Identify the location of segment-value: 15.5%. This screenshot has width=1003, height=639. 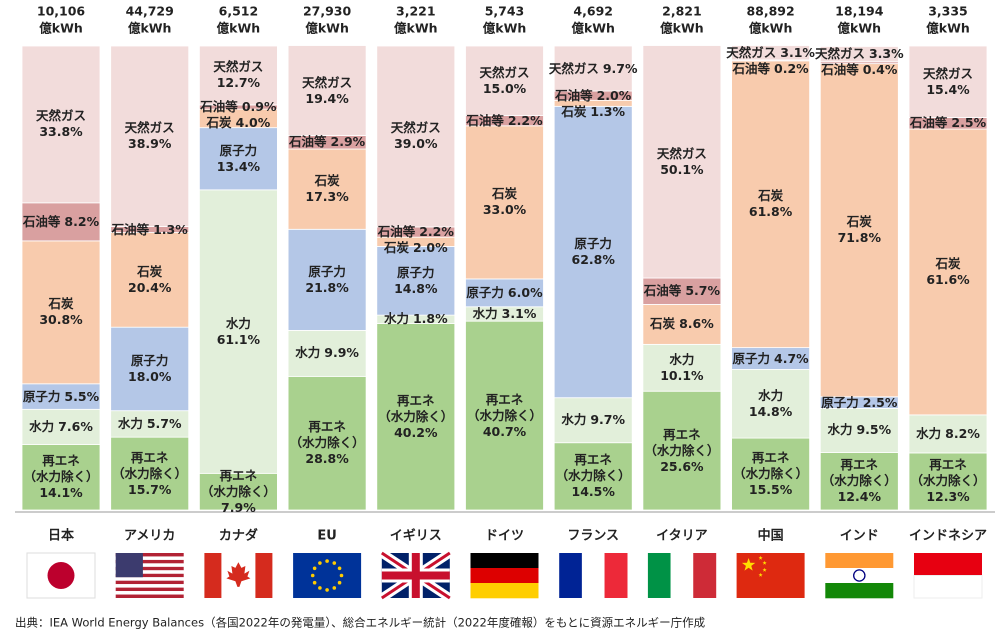
(770, 490).